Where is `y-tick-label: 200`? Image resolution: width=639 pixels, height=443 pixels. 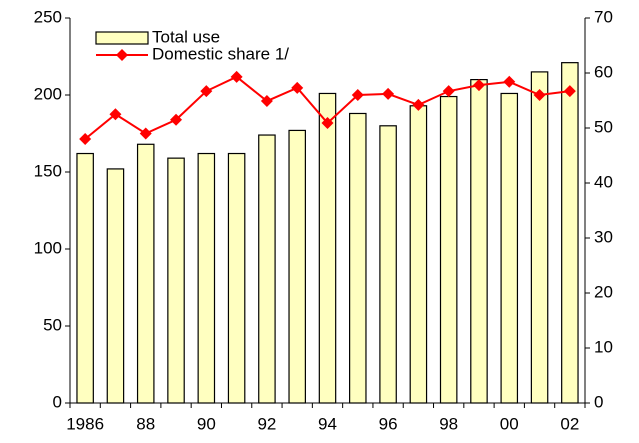 y-tick-label: 200 is located at coordinates (48, 93).